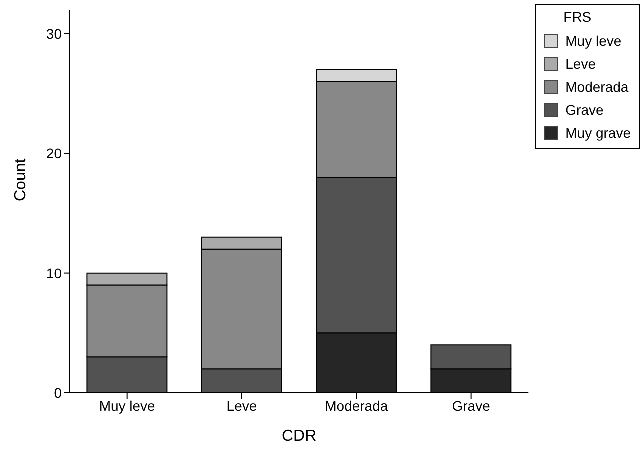  What do you see at coordinates (594, 40) in the screenshot?
I see `legend-label: Muy leve` at bounding box center [594, 40].